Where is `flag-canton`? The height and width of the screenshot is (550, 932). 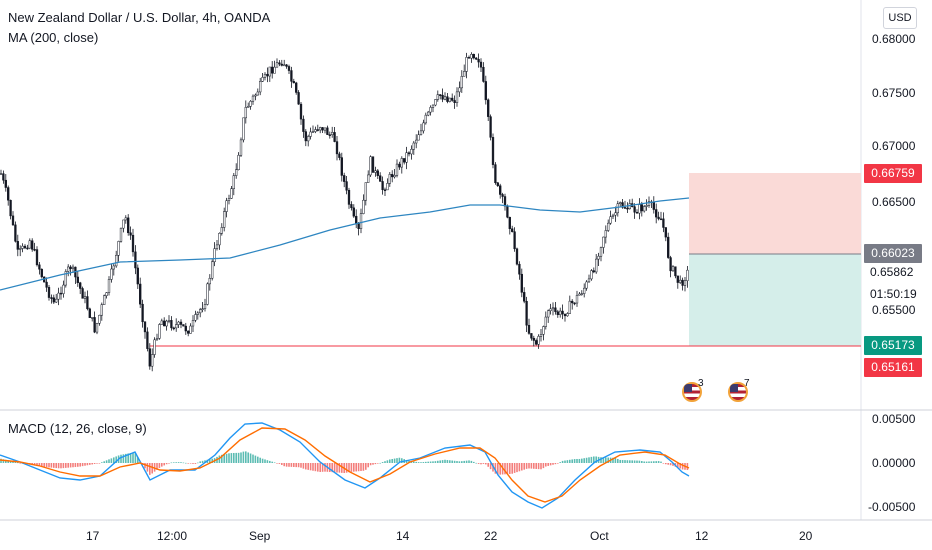
flag-canton is located at coordinates (734, 388).